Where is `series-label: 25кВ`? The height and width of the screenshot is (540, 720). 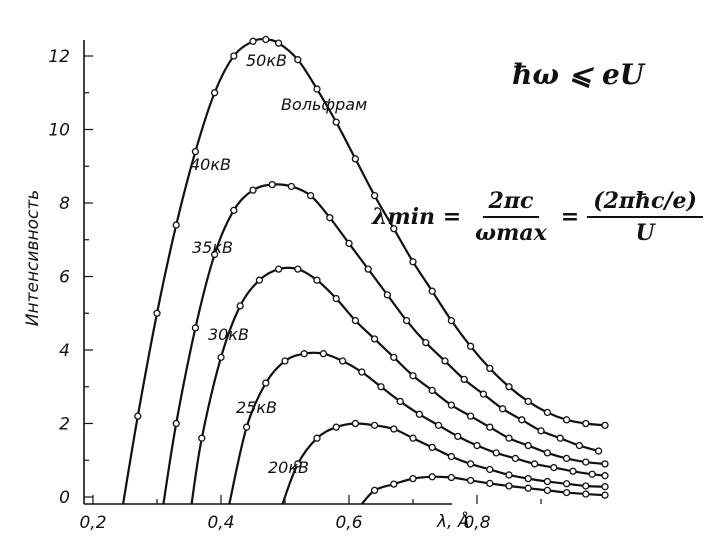 series-label: 25кВ is located at coordinates (256, 407).